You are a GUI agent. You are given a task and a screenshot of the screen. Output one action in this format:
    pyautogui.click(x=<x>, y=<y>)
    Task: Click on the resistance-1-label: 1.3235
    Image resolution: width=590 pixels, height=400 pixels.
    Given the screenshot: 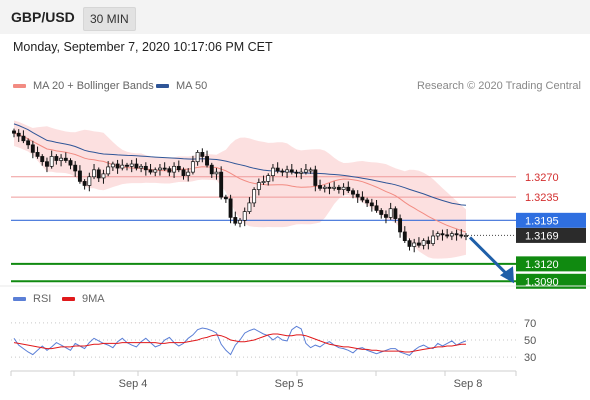 What is the action you would take?
    pyautogui.click(x=542, y=198)
    